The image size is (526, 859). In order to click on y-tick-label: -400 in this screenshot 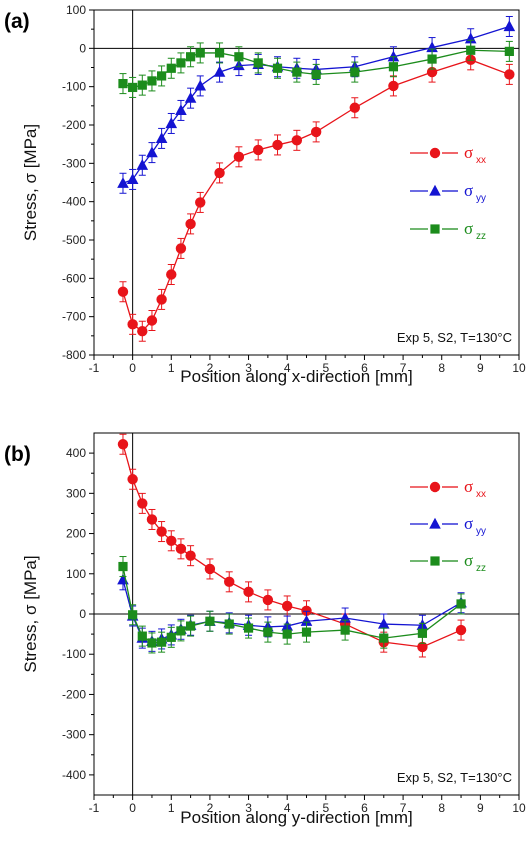, I will do `click(74, 775)`.